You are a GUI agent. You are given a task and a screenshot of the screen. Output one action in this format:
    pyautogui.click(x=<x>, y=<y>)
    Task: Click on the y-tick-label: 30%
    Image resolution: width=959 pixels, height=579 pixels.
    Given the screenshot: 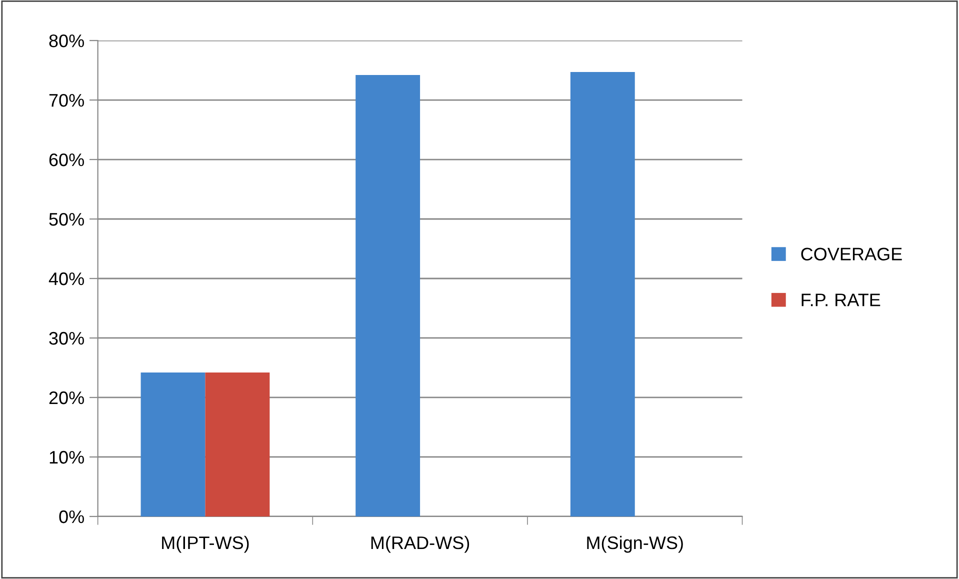 What is the action you would take?
    pyautogui.click(x=66, y=338)
    